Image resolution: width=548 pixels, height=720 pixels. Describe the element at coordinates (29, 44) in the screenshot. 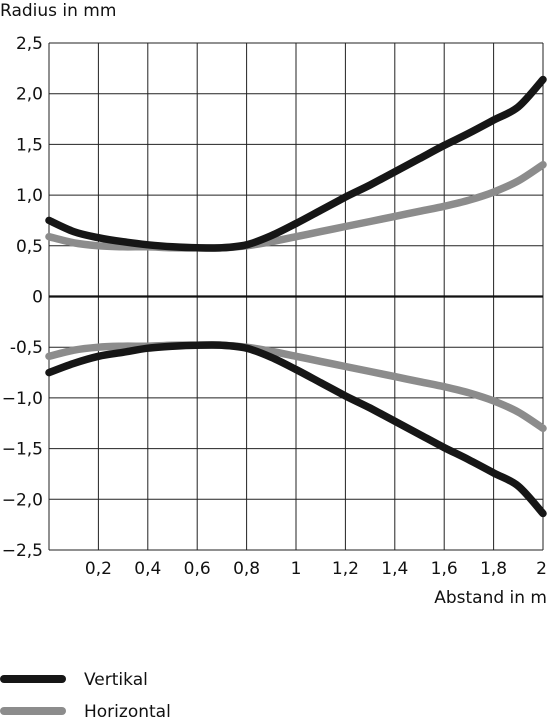

I see `y-tick-label: 2,5` at that location.